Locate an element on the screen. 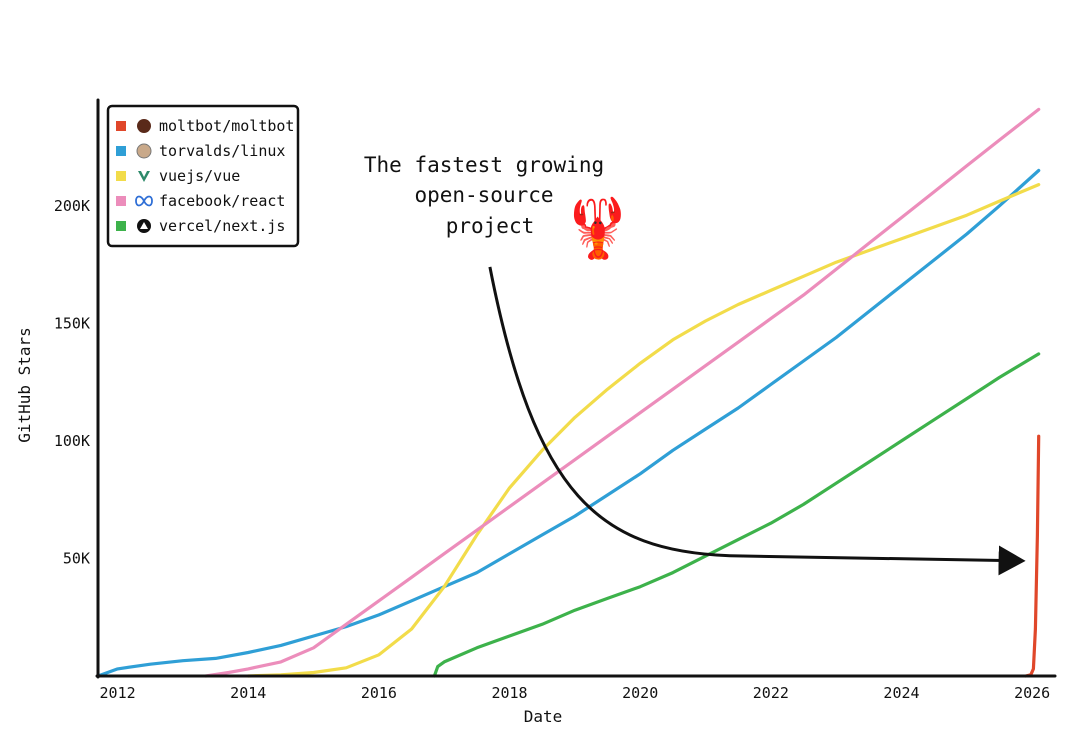 The image size is (1080, 751). moltbot-avatar-icon is located at coordinates (144, 126).